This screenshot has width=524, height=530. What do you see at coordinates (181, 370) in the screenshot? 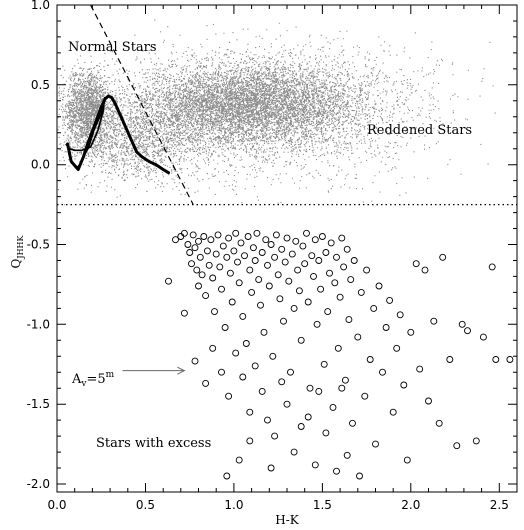
I see `reddening-vector-arrowhead` at bounding box center [181, 370].